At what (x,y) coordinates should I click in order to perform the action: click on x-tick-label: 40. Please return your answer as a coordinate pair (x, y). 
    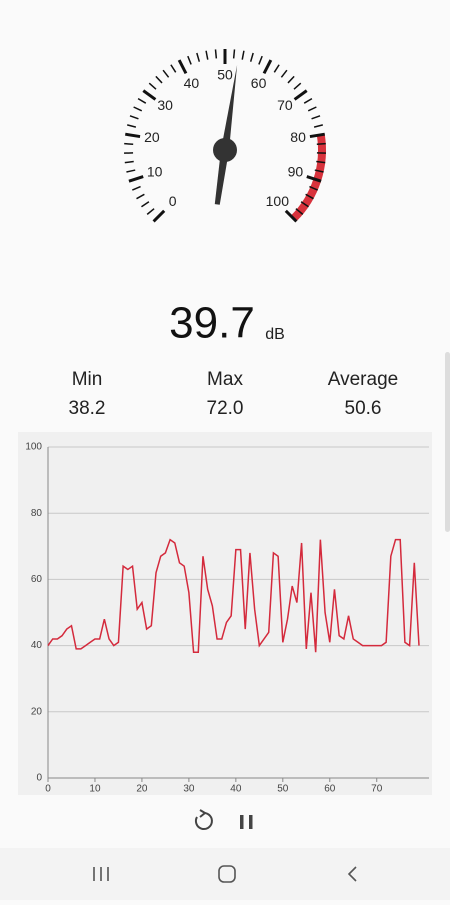
    Looking at the image, I should click on (236, 789).